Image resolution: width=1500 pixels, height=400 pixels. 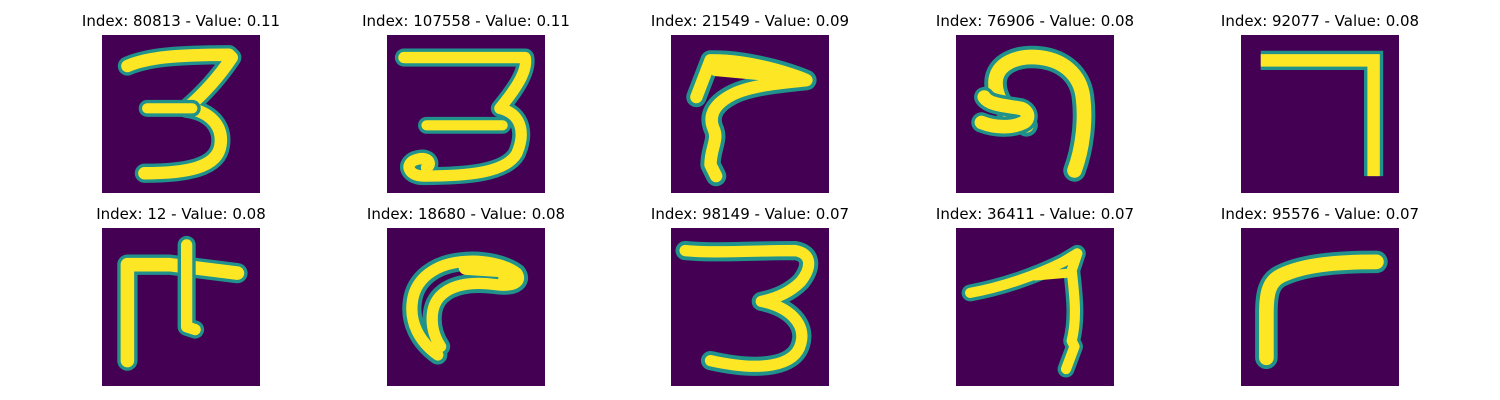 I want to click on digit-panel: Index: 92077 - Value: 0.08, so click(x=1320, y=103).